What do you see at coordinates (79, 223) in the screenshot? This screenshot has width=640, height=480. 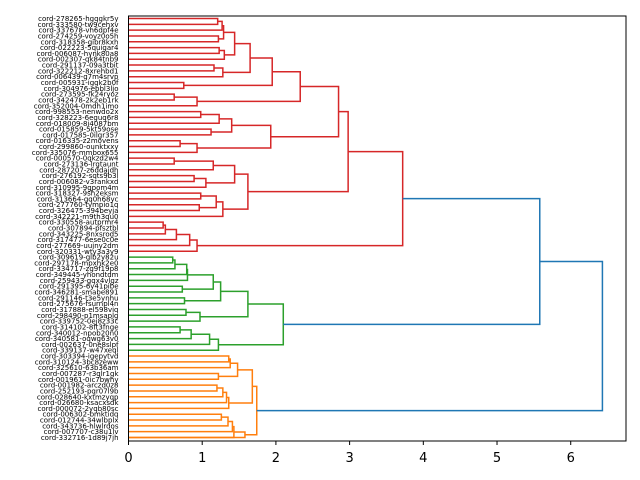 I see `leaf-label: cord-330558-autprmr4` at bounding box center [79, 223].